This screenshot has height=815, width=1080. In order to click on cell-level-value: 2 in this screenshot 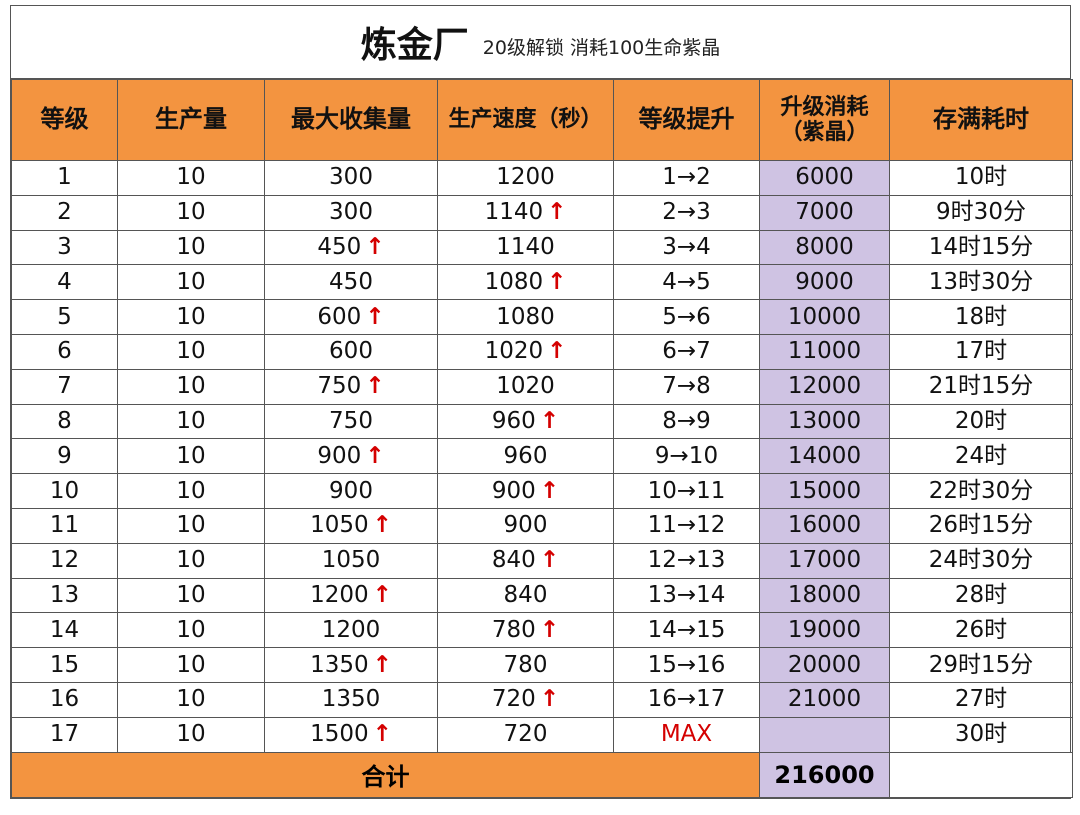, I will do `click(64, 212)`.